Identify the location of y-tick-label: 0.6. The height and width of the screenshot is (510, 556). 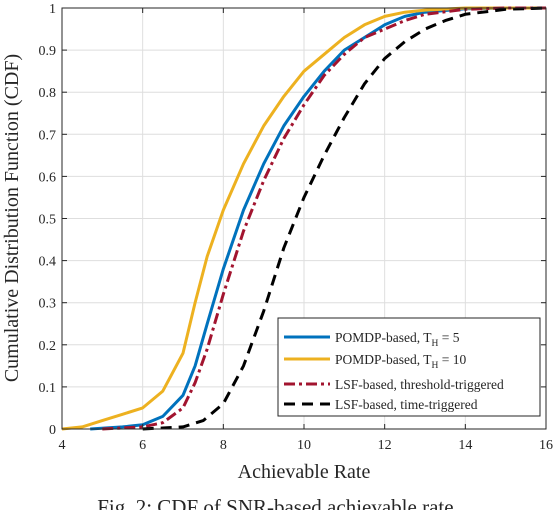
(48, 177).